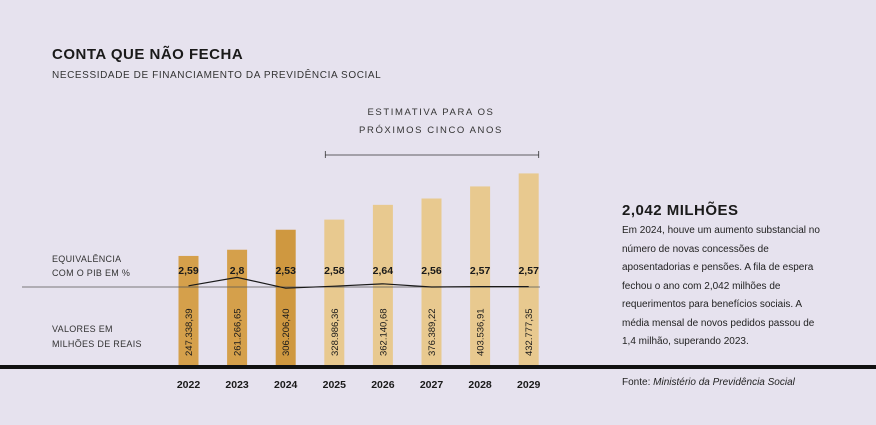  Describe the element at coordinates (335, 385) in the screenshot. I see `x-tick-2025: 2025` at that location.